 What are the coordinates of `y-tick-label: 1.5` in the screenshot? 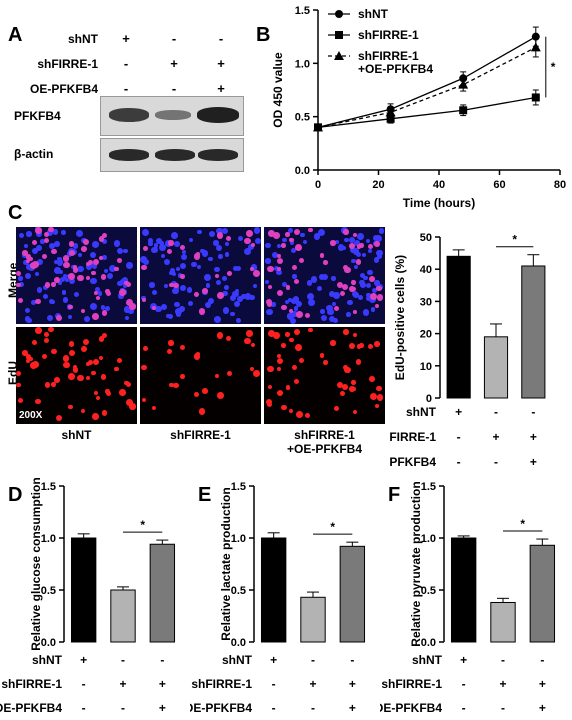 It's located at (428, 487).